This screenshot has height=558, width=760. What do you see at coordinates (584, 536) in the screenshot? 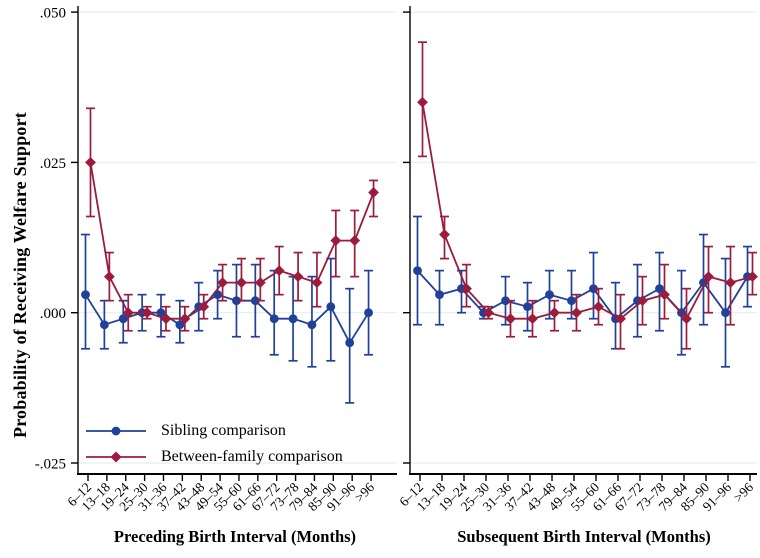
I see `x-axis-title-right: Subsequent Birth Interval (Months)` at bounding box center [584, 536].